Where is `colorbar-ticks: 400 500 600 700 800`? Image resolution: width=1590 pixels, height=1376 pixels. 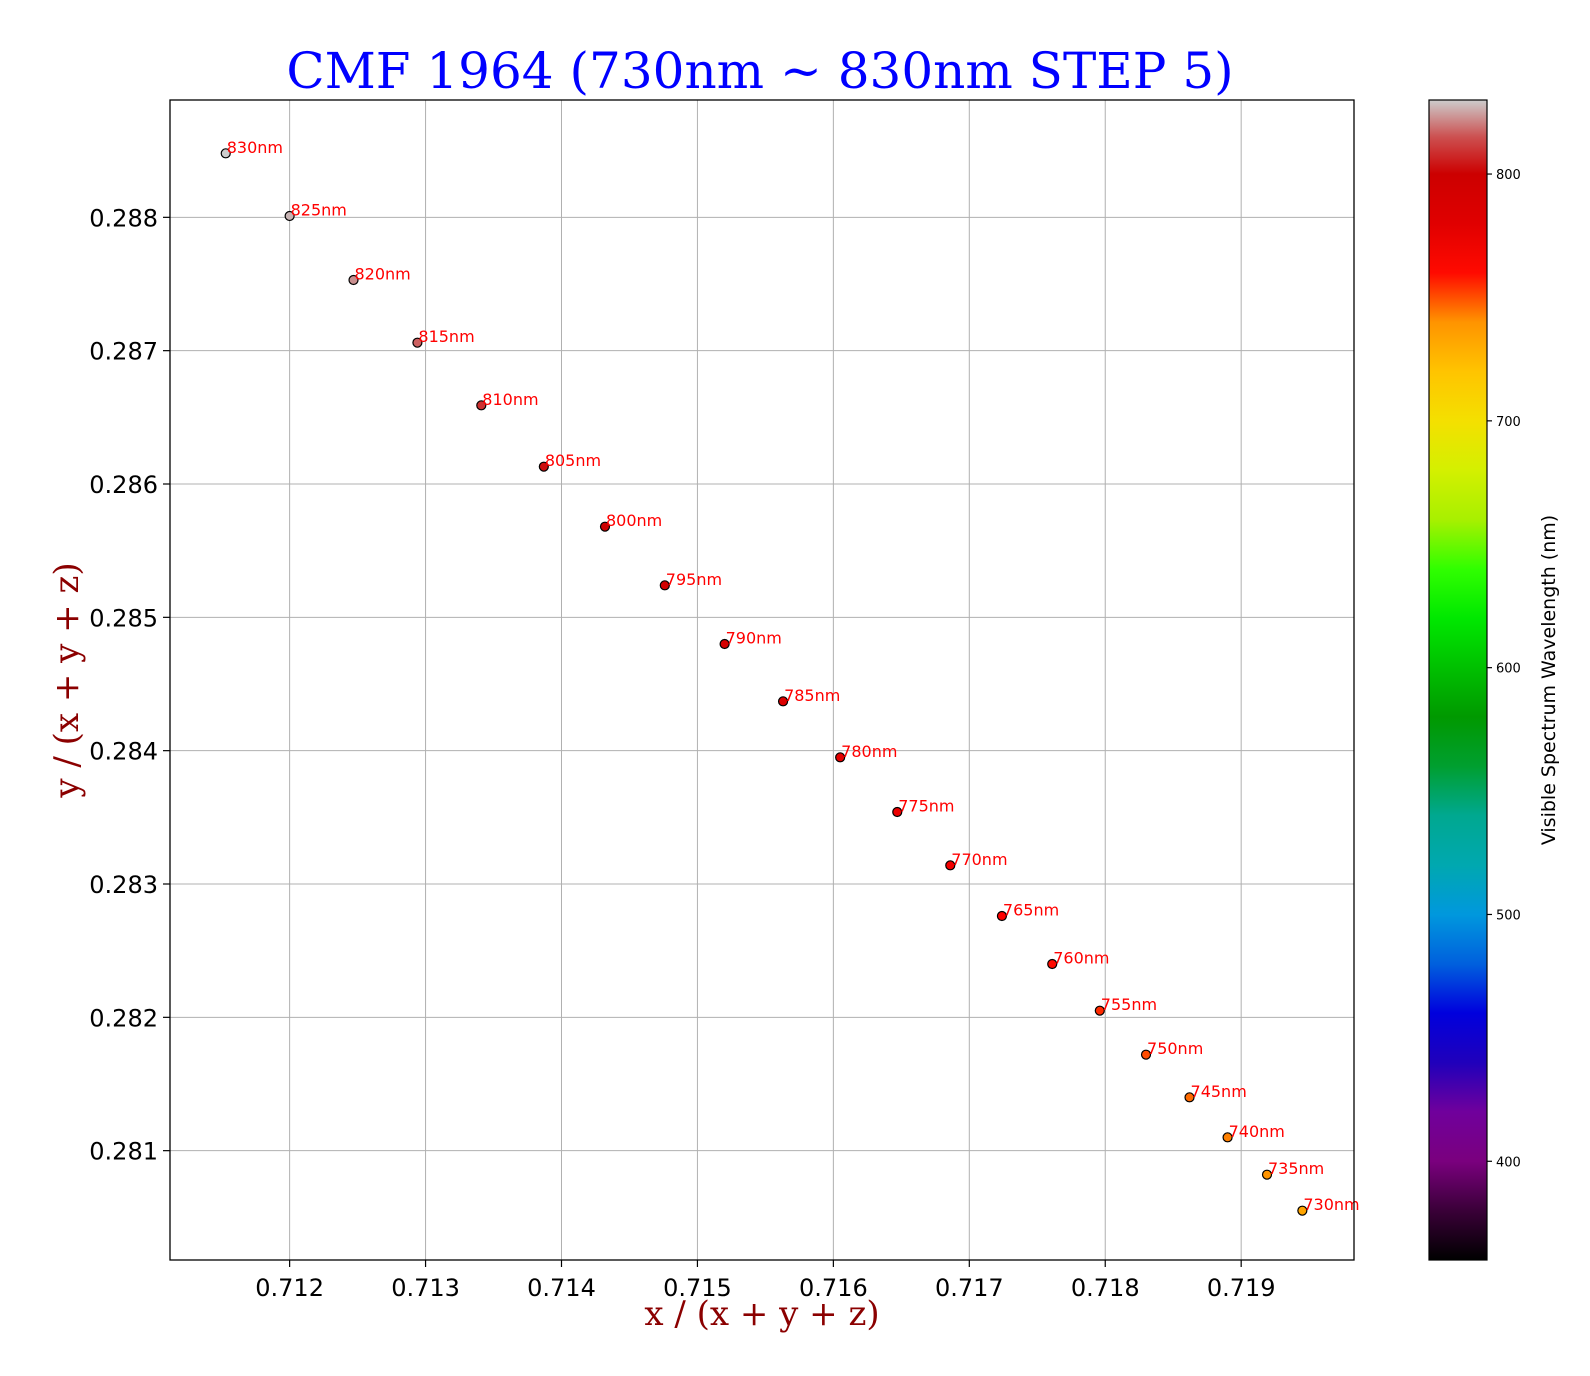
colorbar-ticks: 400 500 600 700 800 is located at coordinates (1504, 669).